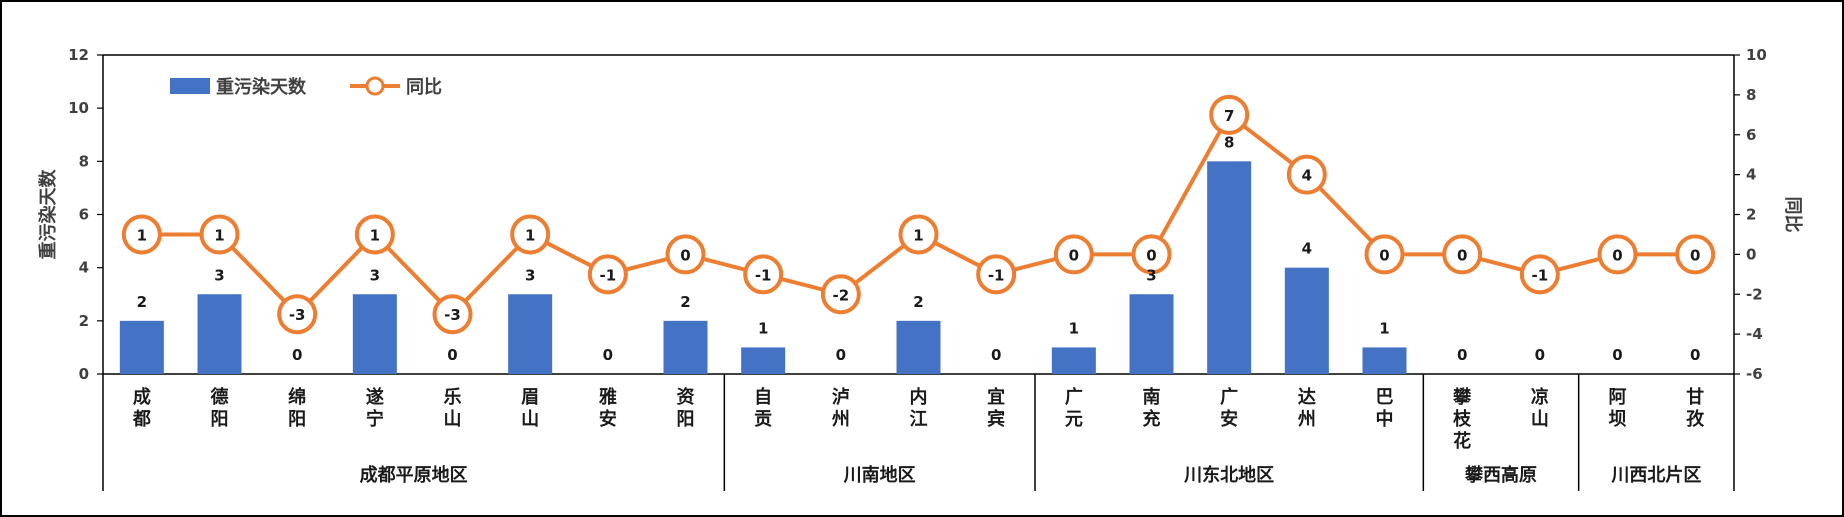 The width and height of the screenshot is (1844, 517). I want to click on legend-line-marker, so click(375, 86).